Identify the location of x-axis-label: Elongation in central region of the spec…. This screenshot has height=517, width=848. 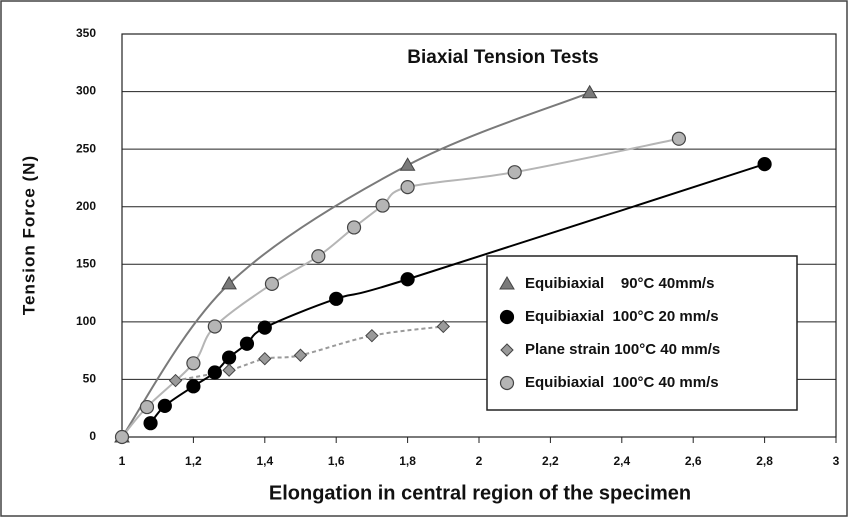
(480, 493).